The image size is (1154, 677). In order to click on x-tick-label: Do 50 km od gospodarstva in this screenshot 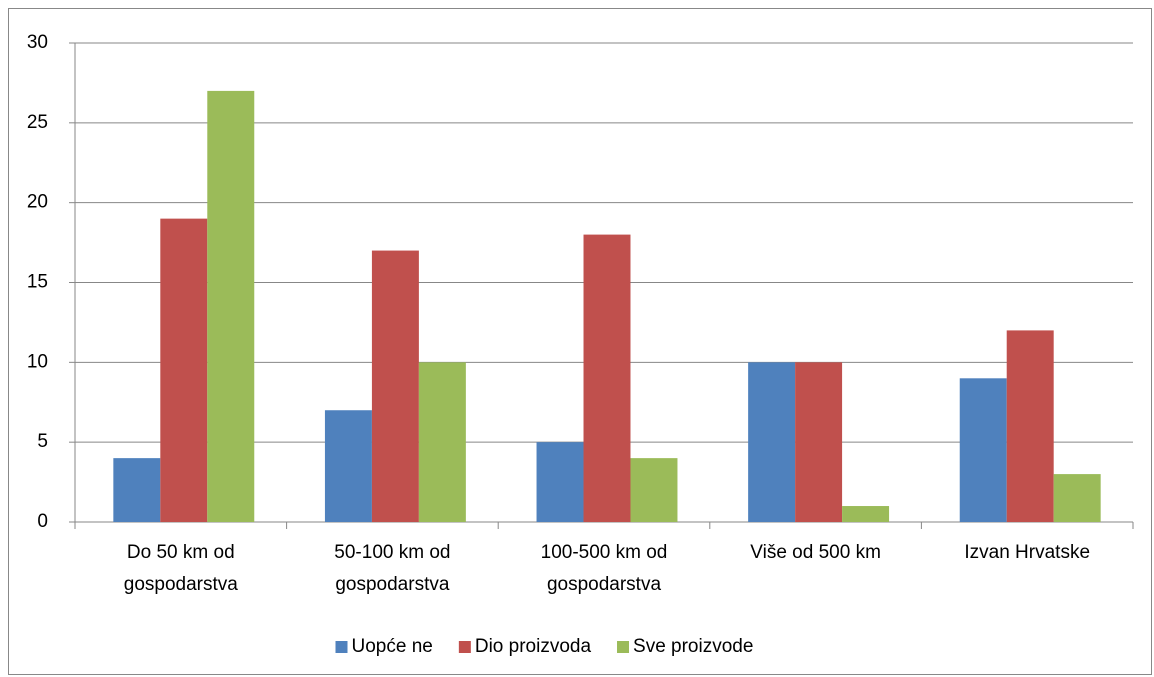, I will do `click(180, 568)`.